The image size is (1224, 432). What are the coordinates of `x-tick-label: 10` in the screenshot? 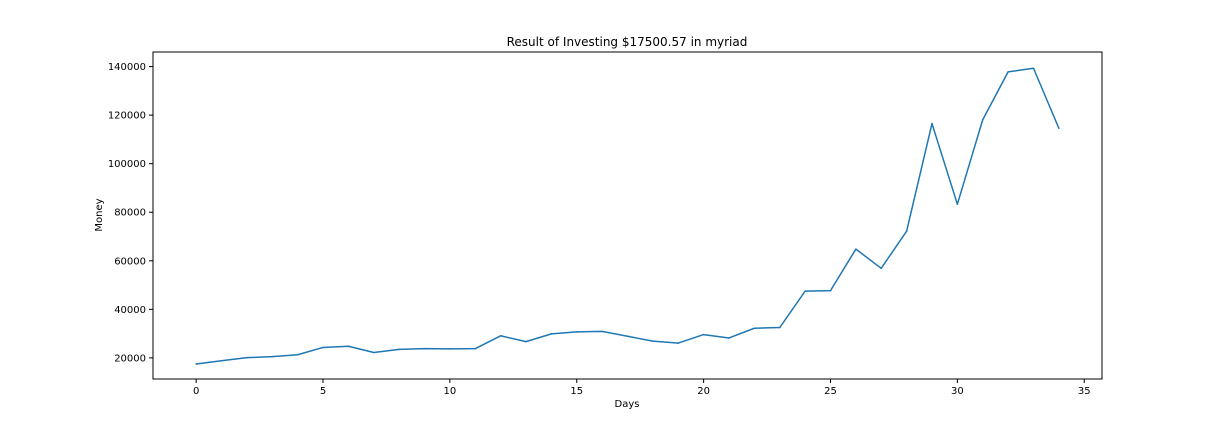 It's located at (450, 391).